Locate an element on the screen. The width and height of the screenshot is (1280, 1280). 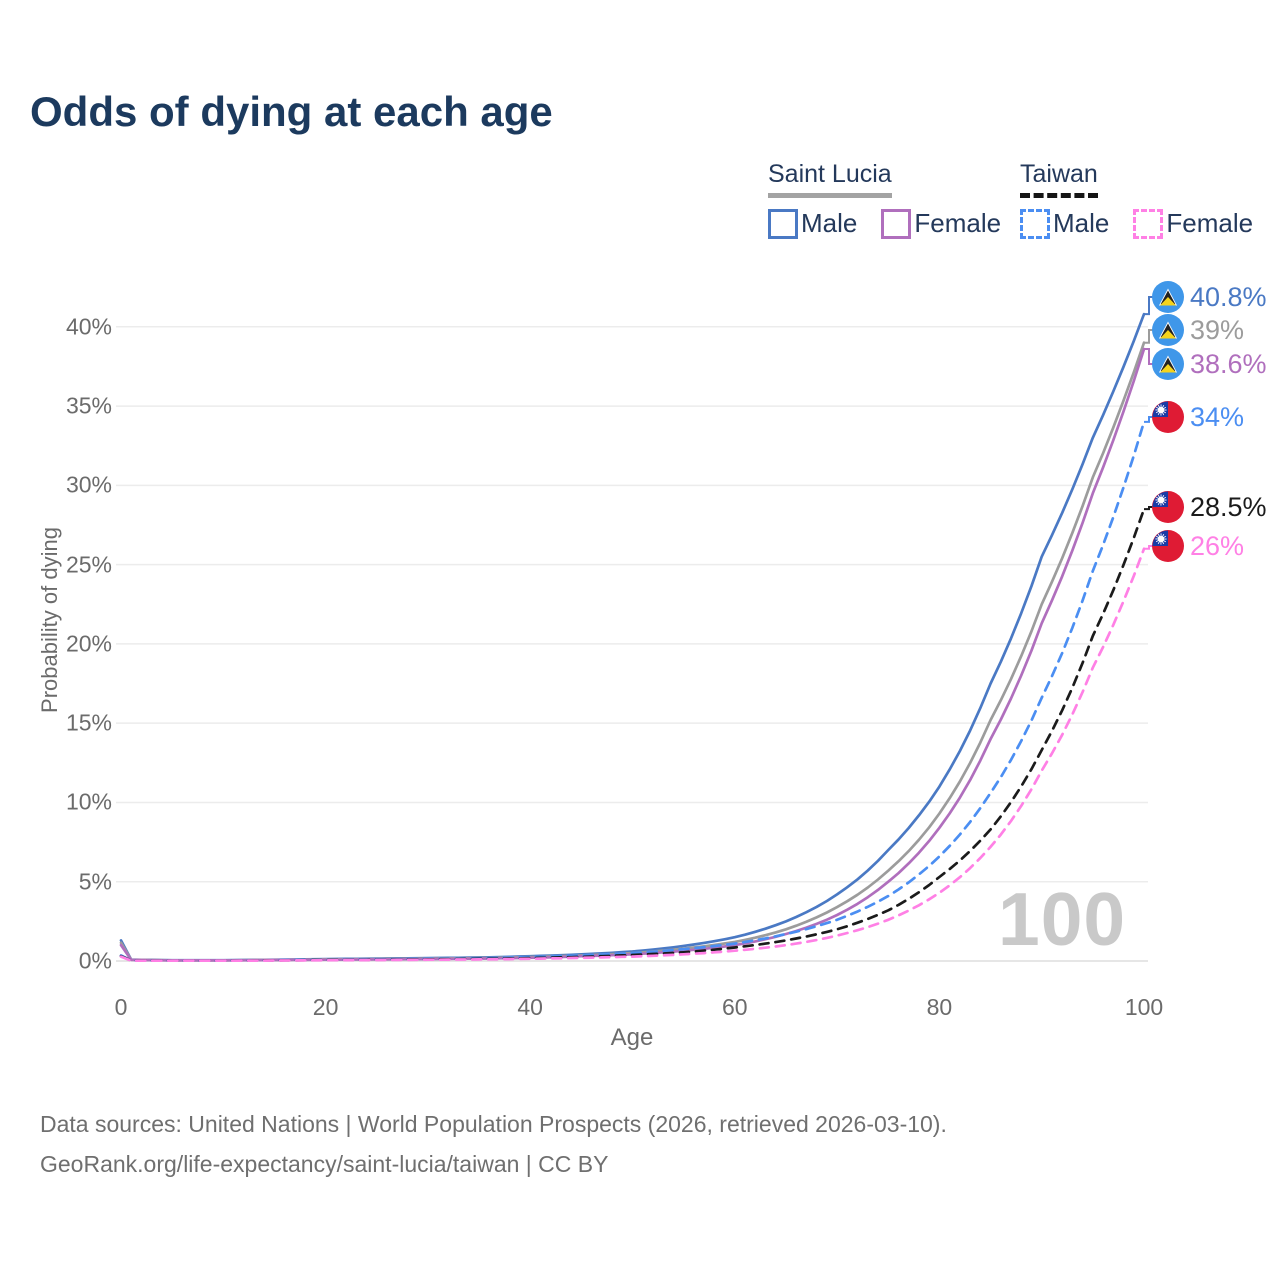
x-tick-label: 60 is located at coordinates (735, 1007).